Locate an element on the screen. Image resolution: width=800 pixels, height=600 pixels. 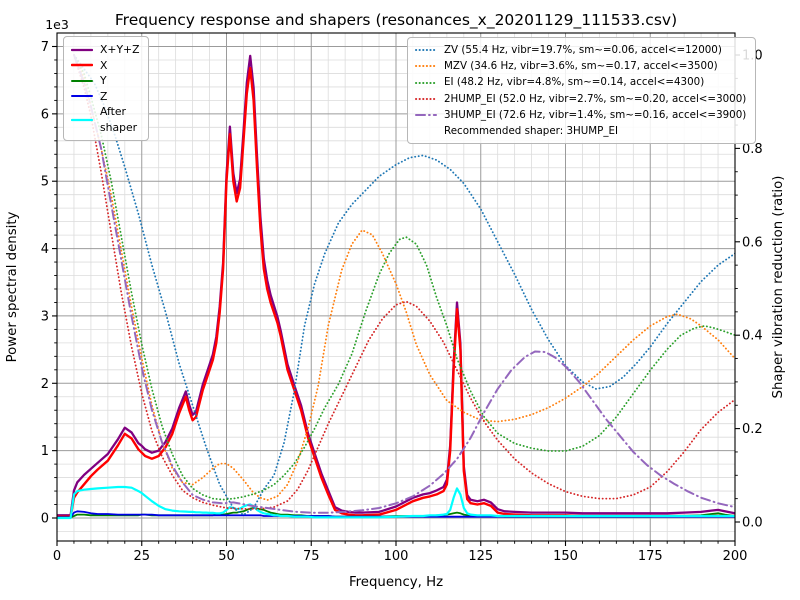
y-left-tick-label: 2 is located at coordinates (45, 384).